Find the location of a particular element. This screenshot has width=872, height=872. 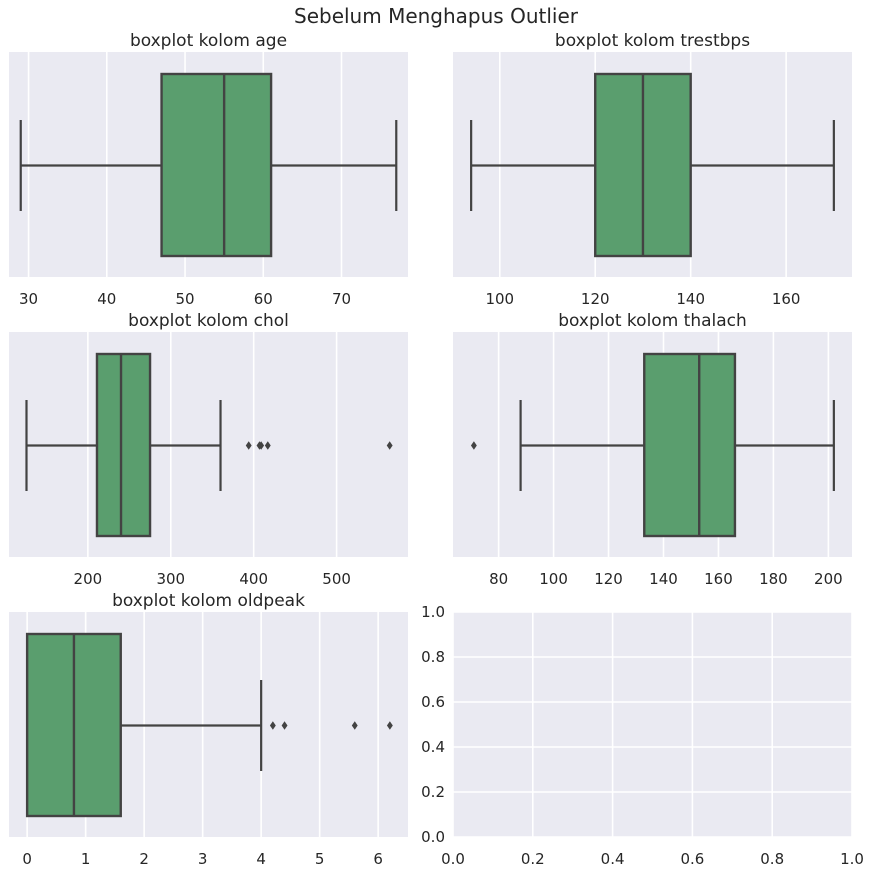

x-tick-label: 50 is located at coordinates (184, 299).